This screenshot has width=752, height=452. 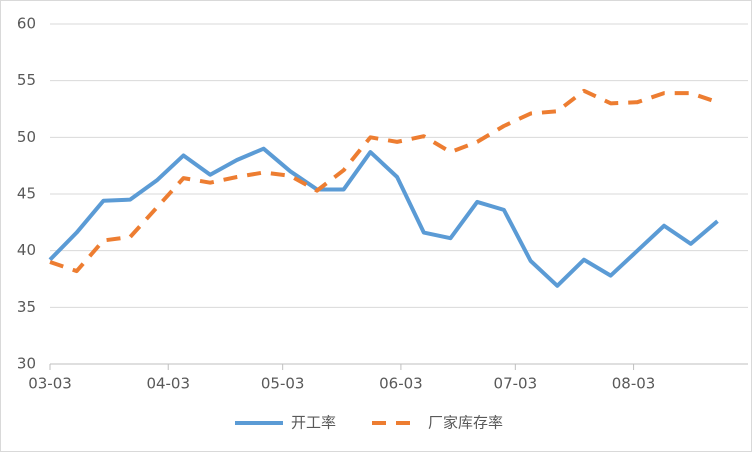 What do you see at coordinates (26, 137) in the screenshot?
I see `y-tick-label: 50` at bounding box center [26, 137].